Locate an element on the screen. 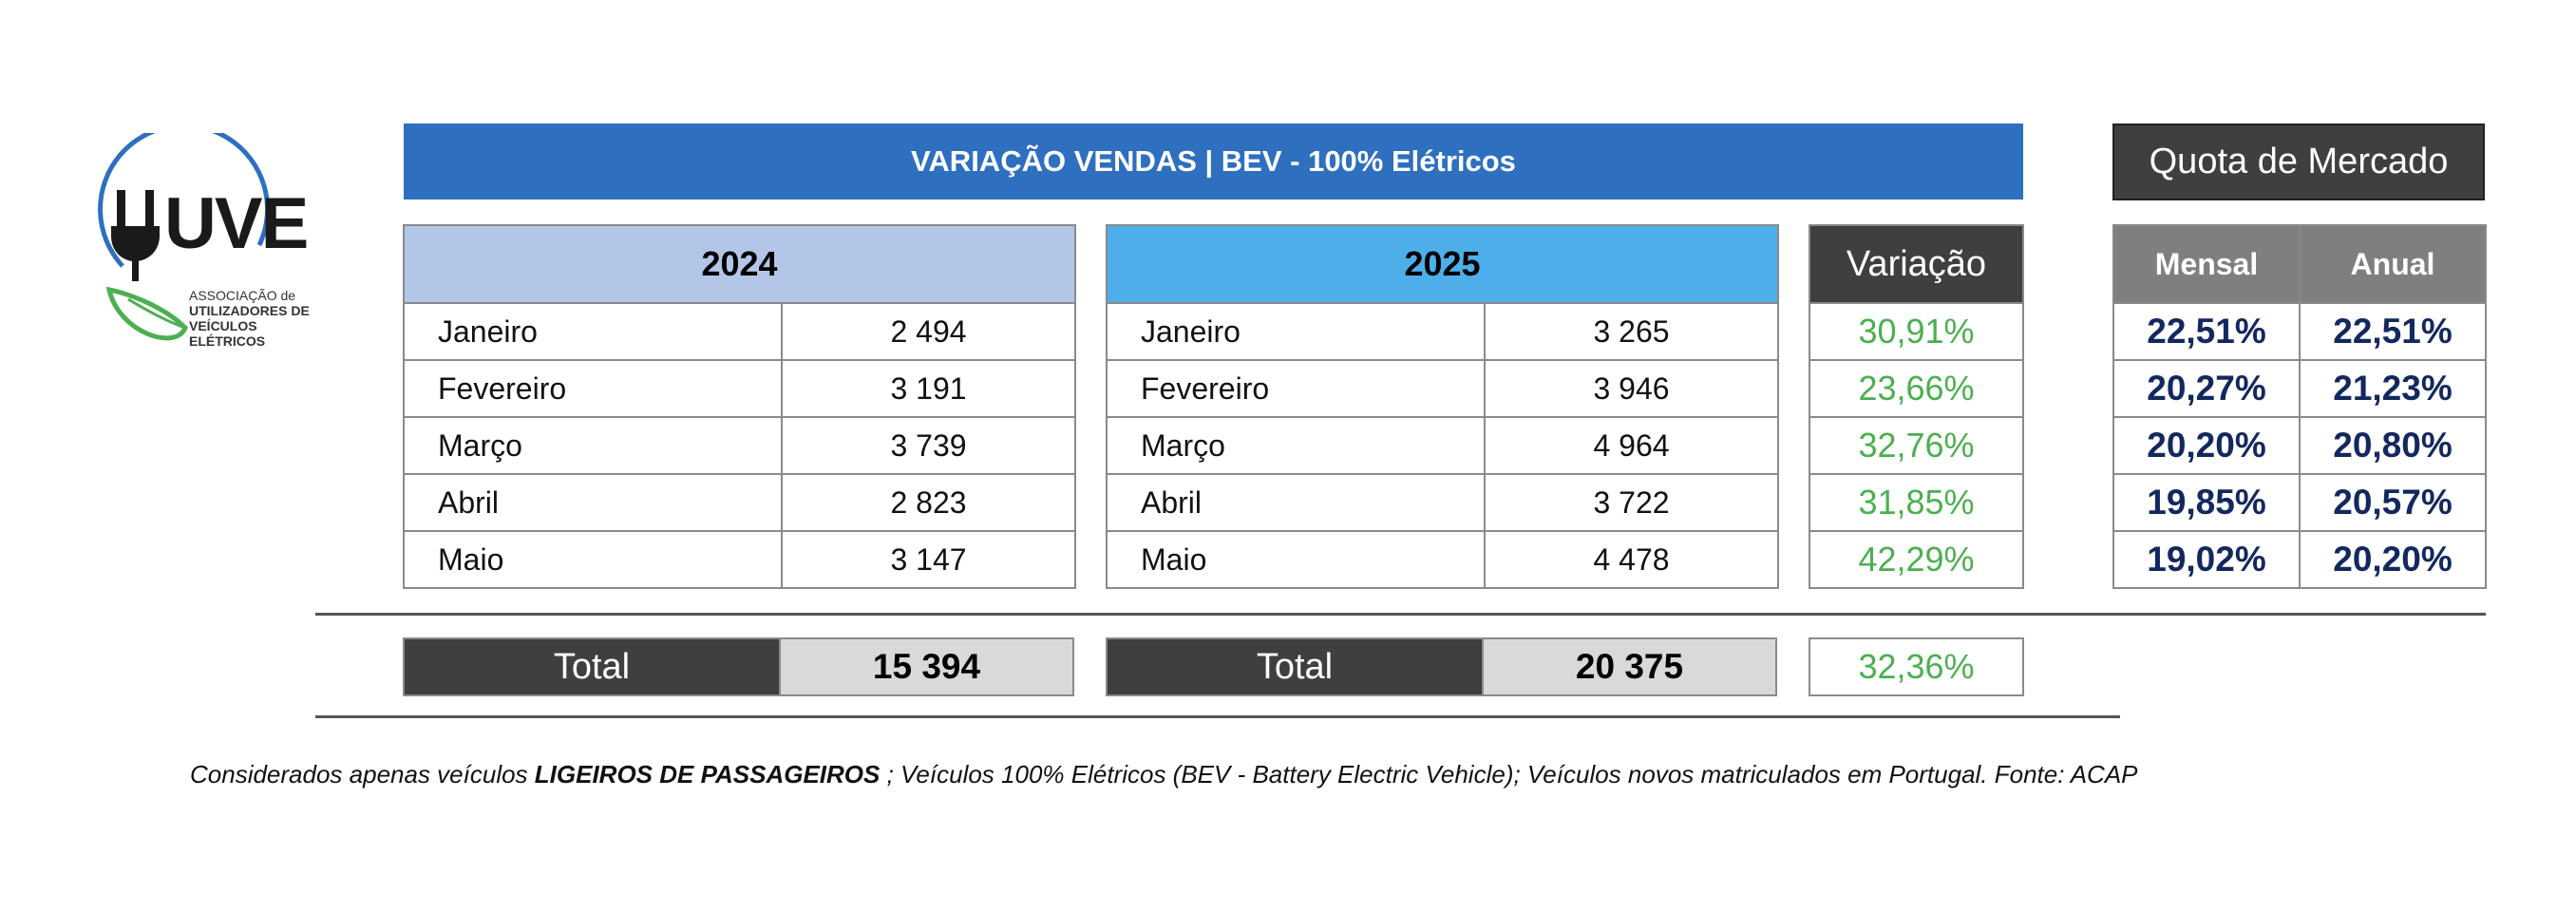 The height and width of the screenshot is (912, 2576). total-2024-label: Total is located at coordinates (592, 666).